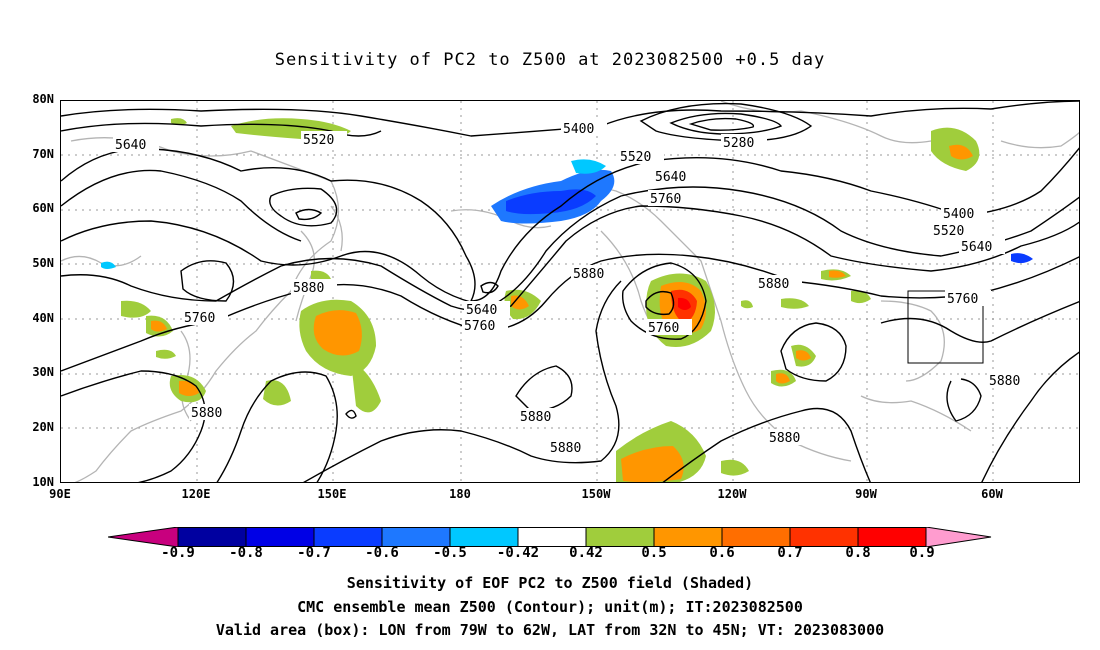 The height and width of the screenshot is (650, 1100). What do you see at coordinates (314, 553) in the screenshot?
I see `colorbar-label: -0.7` at bounding box center [314, 553].